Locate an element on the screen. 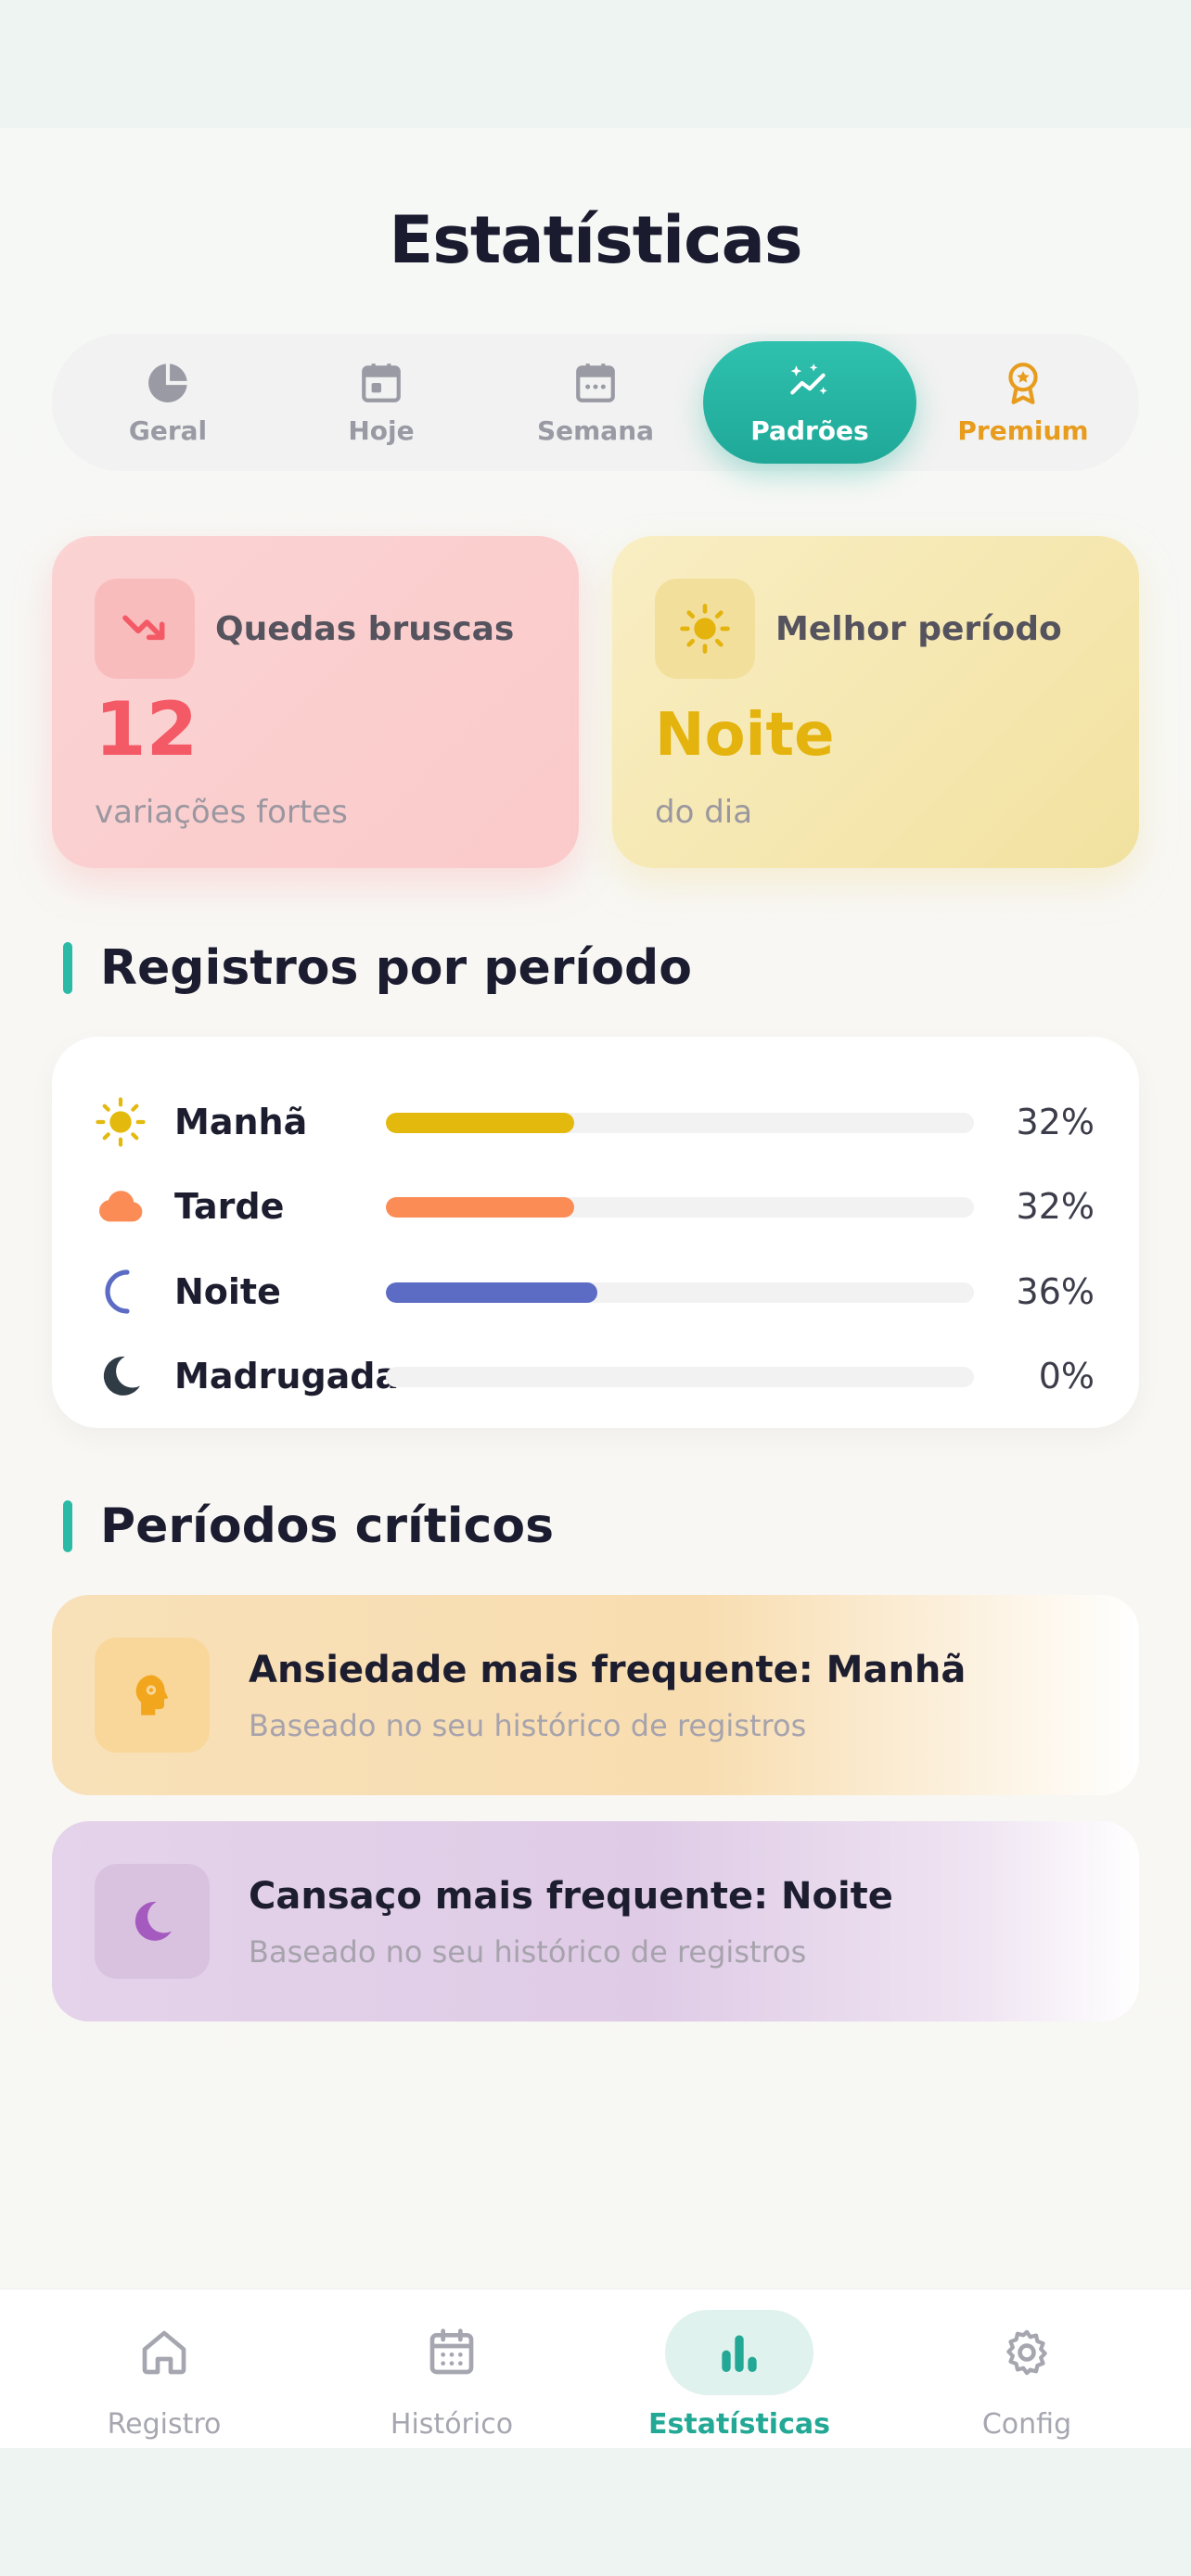 The width and height of the screenshot is (1191, 2576). card-subtitle: do dia is located at coordinates (704, 813).